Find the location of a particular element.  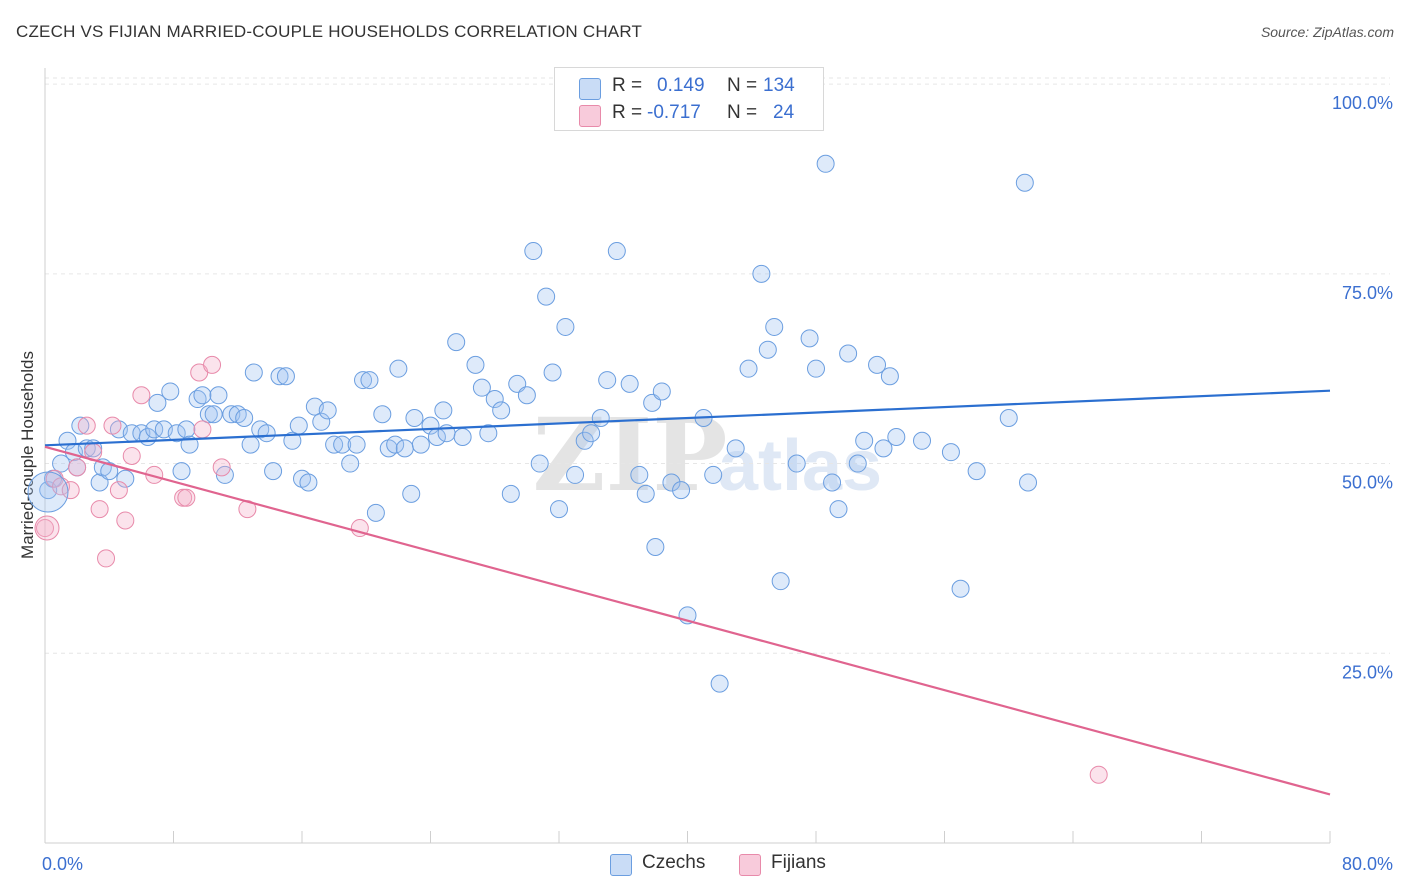

czech-point-large is located at coordinates (48, 492).